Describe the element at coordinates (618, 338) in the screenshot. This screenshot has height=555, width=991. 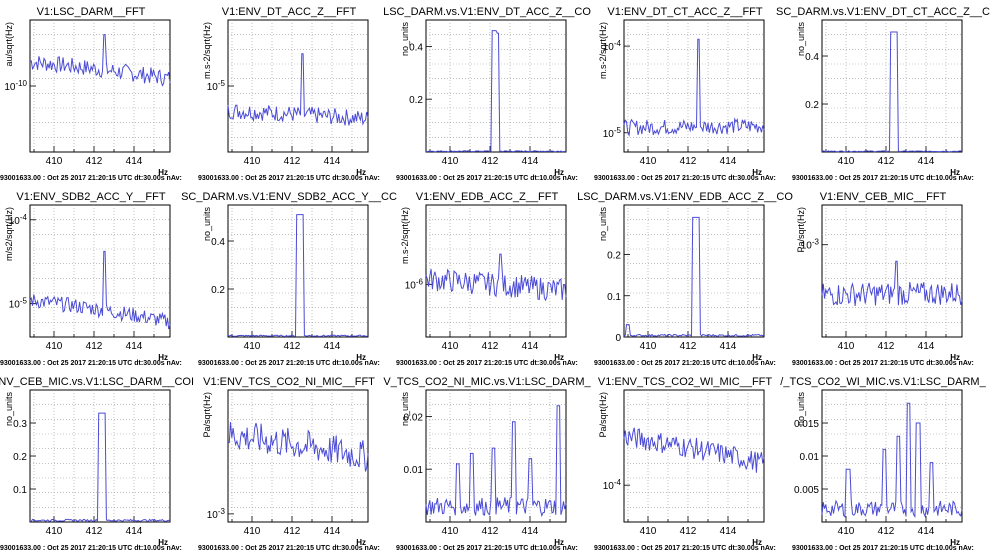
I see `y-tick-label: 0` at that location.